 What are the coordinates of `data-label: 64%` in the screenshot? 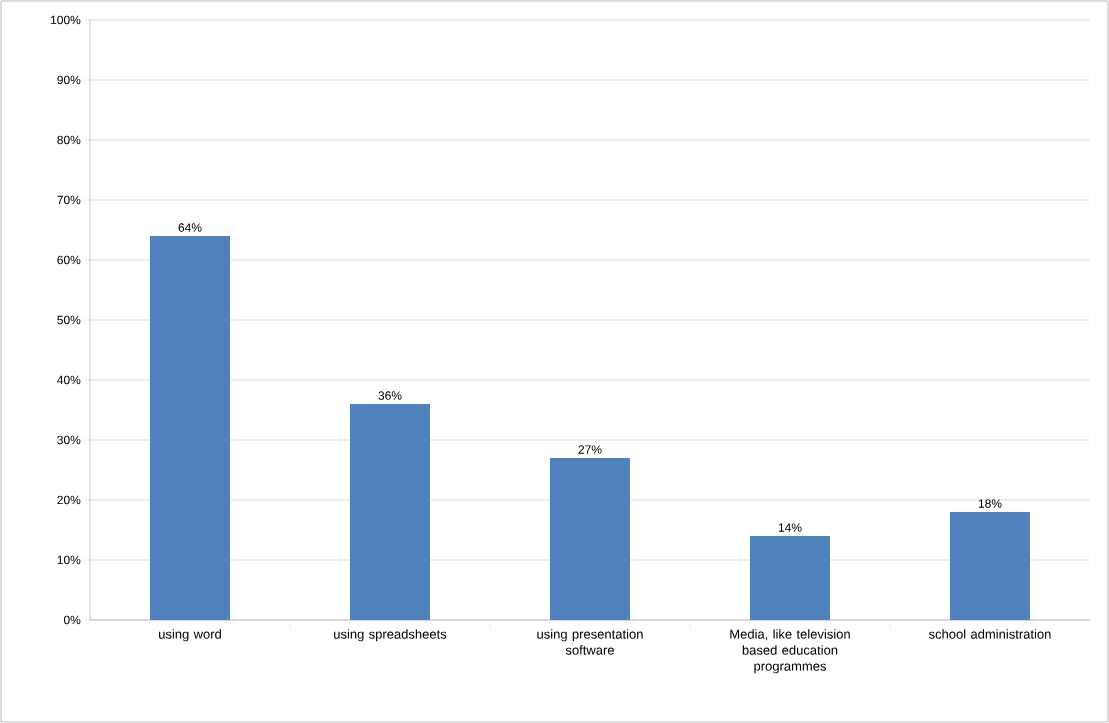 It's located at (190, 227).